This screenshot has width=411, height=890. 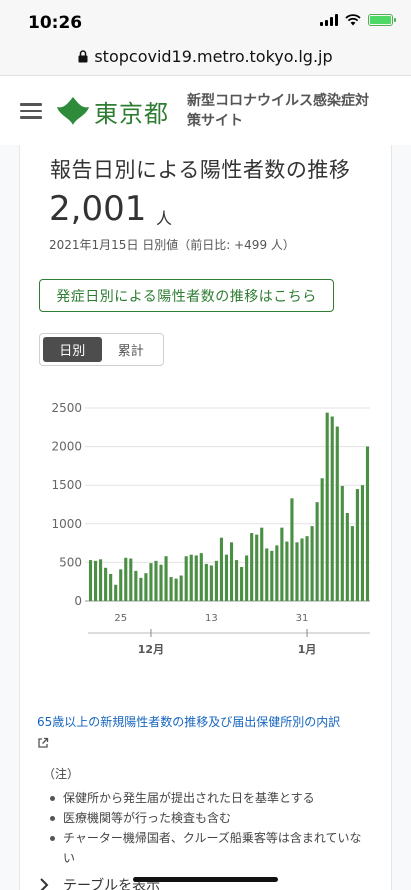 What do you see at coordinates (329, 20) in the screenshot?
I see `cellular-signal-icon` at bounding box center [329, 20].